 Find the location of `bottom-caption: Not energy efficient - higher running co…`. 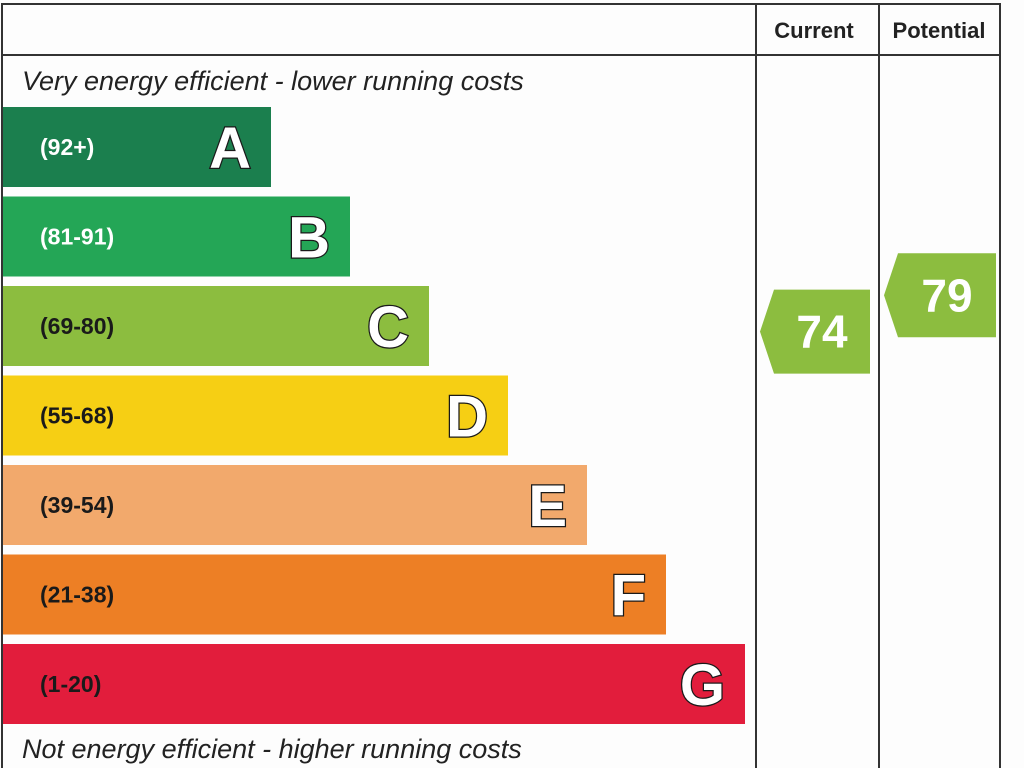

bottom-caption: Not energy efficient - higher running co… is located at coordinates (272, 749).